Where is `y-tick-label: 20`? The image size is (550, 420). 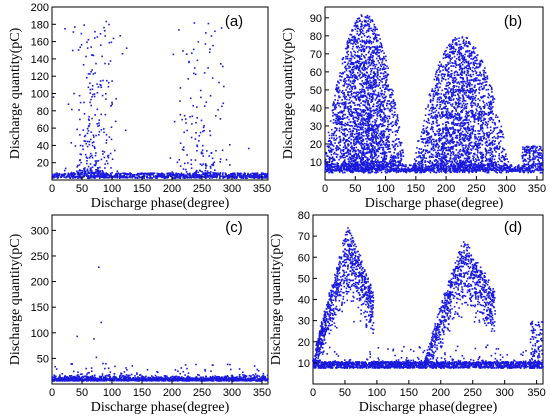 y-tick-label: 20 is located at coordinates (43, 164).